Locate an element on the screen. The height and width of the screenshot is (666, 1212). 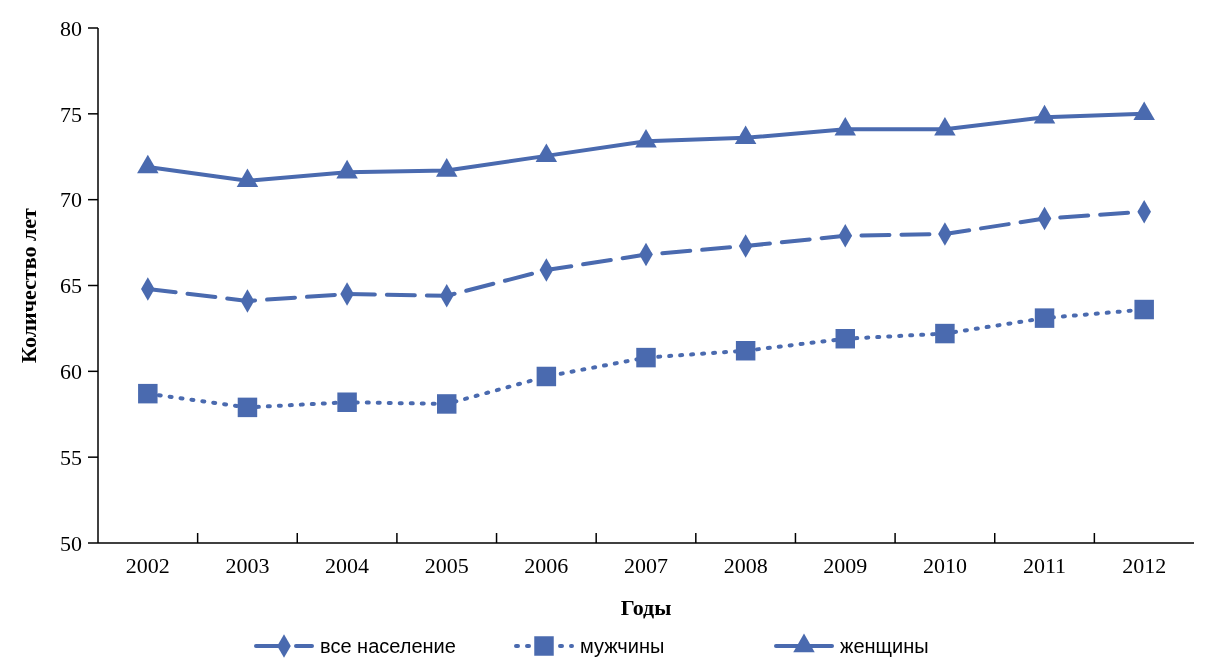
y-tick-label: 60 is located at coordinates (71, 372).